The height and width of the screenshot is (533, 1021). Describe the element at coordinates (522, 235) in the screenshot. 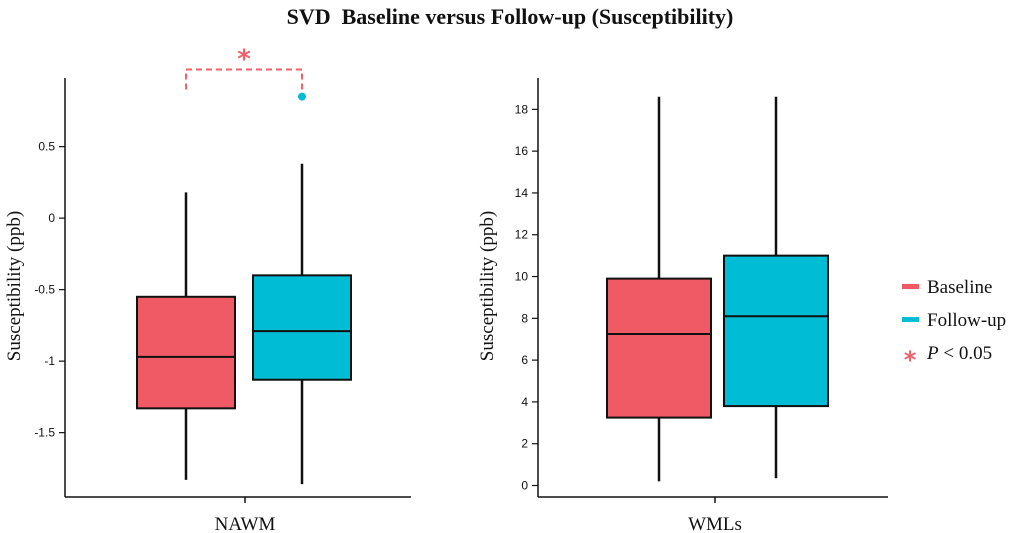

I see `panel2-y-tick-label: 12` at that location.